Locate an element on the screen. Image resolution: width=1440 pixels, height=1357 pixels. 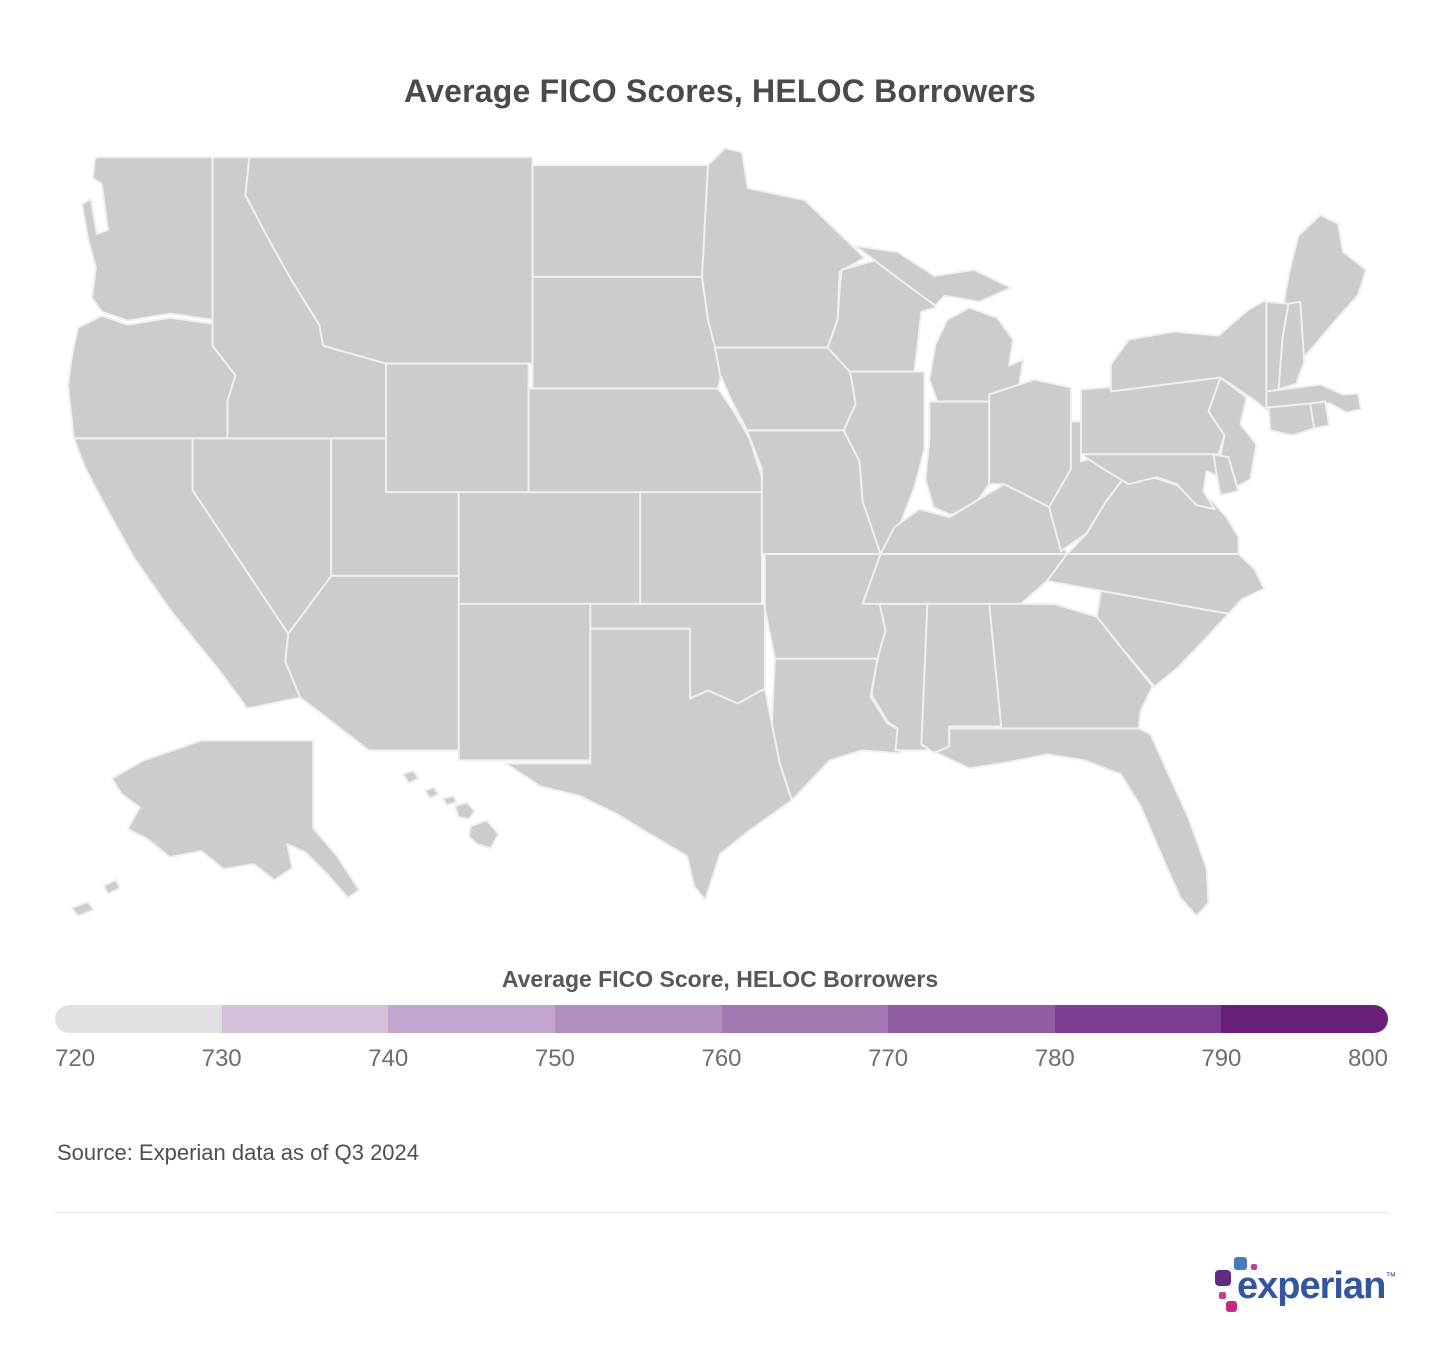
legend-bar is located at coordinates (721, 1019).